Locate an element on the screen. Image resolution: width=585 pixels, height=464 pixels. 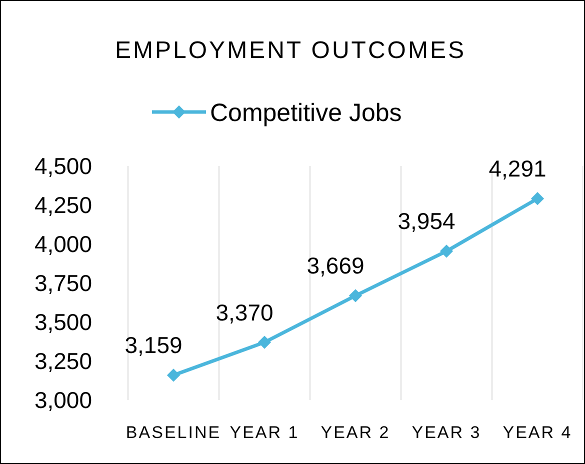
y-tick-label: 4,500 is located at coordinates (63, 166).